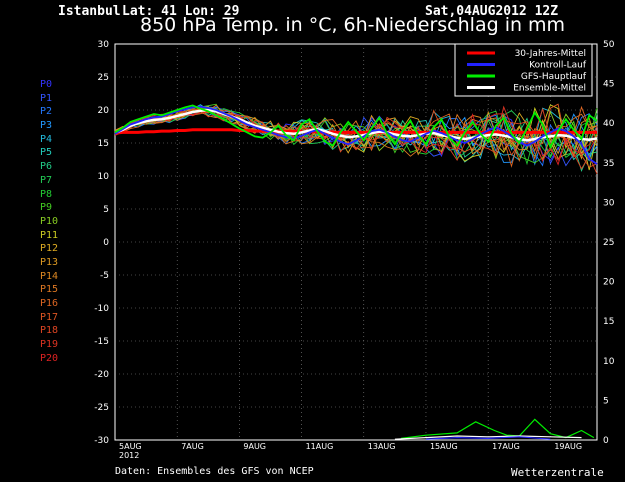  What do you see at coordinates (609, 203) in the screenshot?
I see `right-tick-label: 30` at bounding box center [609, 203].